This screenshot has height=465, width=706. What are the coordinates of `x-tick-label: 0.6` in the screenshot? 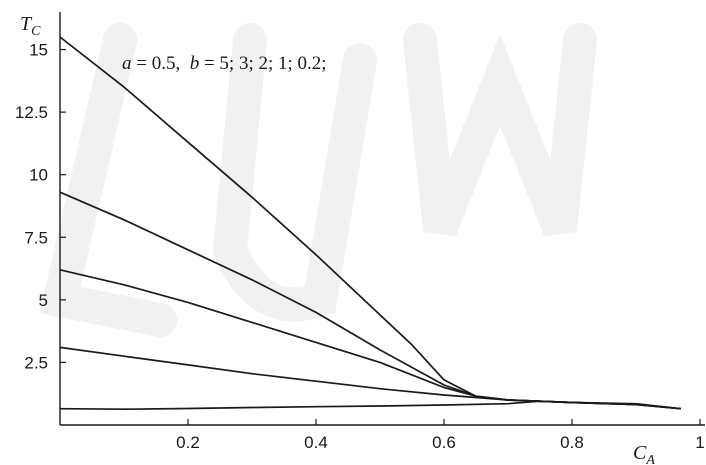 It's located at (444, 442).